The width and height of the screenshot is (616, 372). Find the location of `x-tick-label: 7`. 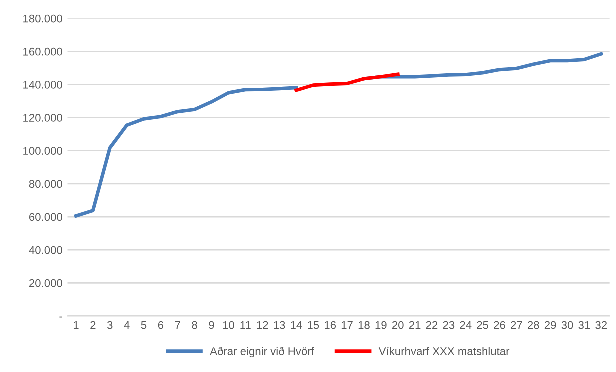

x-tick-label: 7 is located at coordinates (177, 325).